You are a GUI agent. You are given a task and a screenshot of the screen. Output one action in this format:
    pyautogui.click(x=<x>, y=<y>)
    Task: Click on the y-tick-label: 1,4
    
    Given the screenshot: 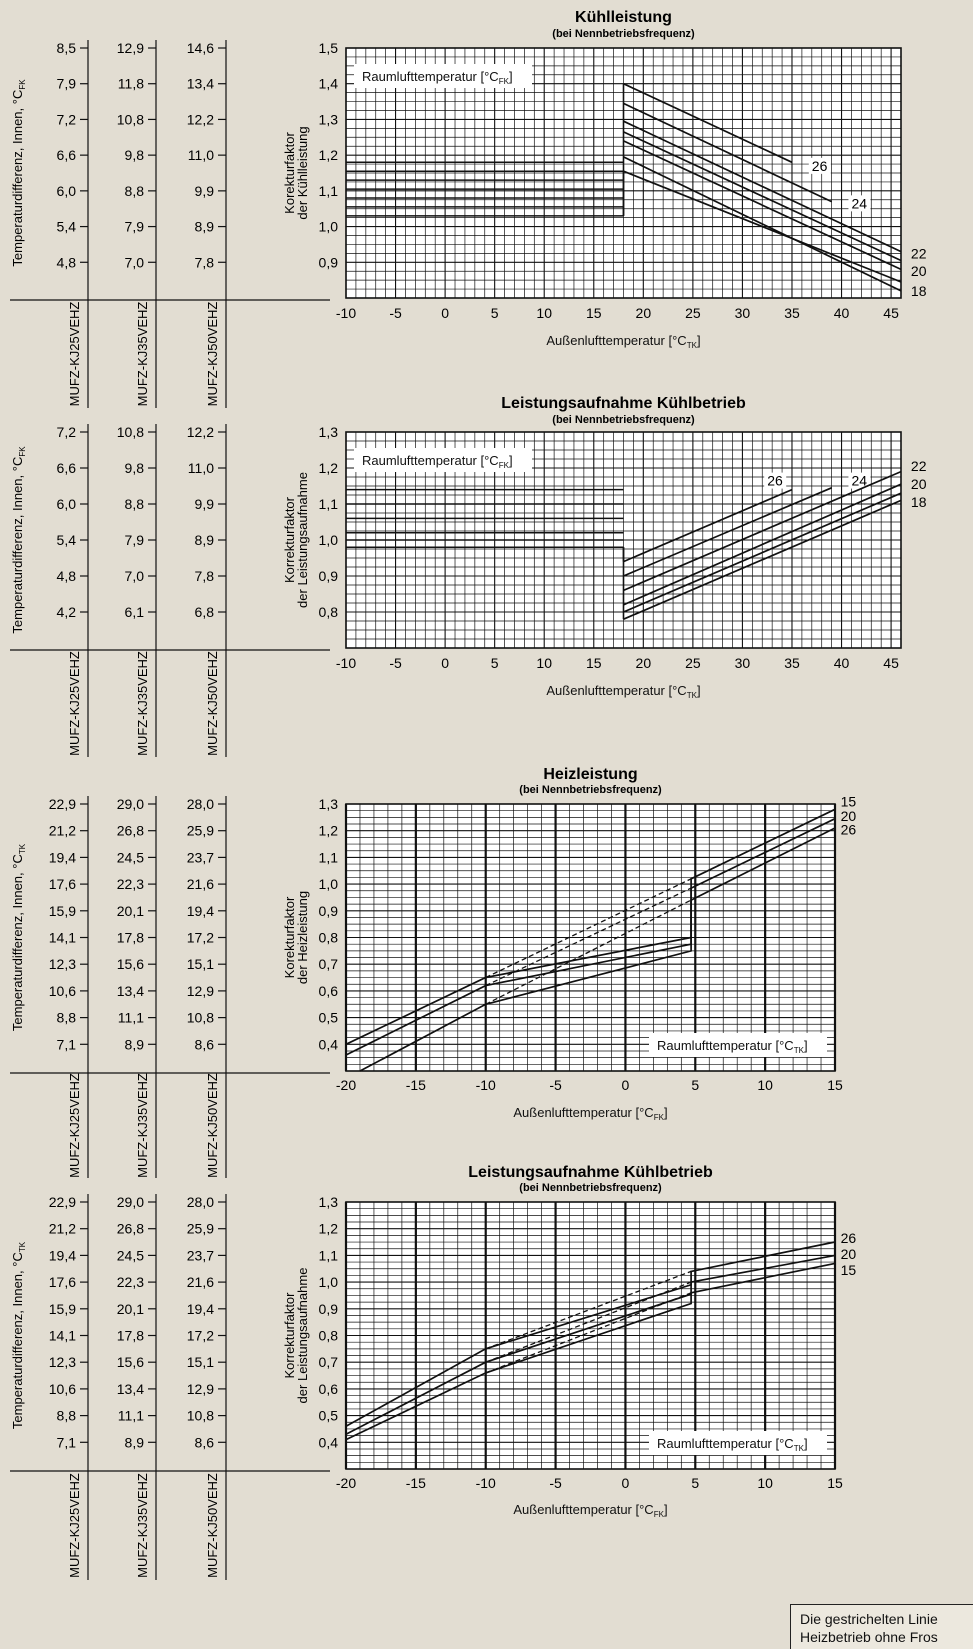 What is the action you would take?
    pyautogui.click(x=329, y=84)
    